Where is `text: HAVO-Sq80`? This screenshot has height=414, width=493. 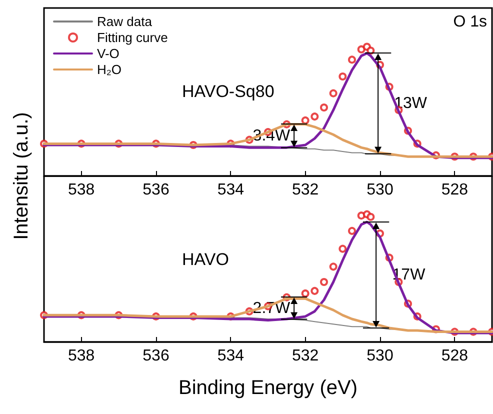
text: HAVO-Sq80 is located at coordinates (228, 91).